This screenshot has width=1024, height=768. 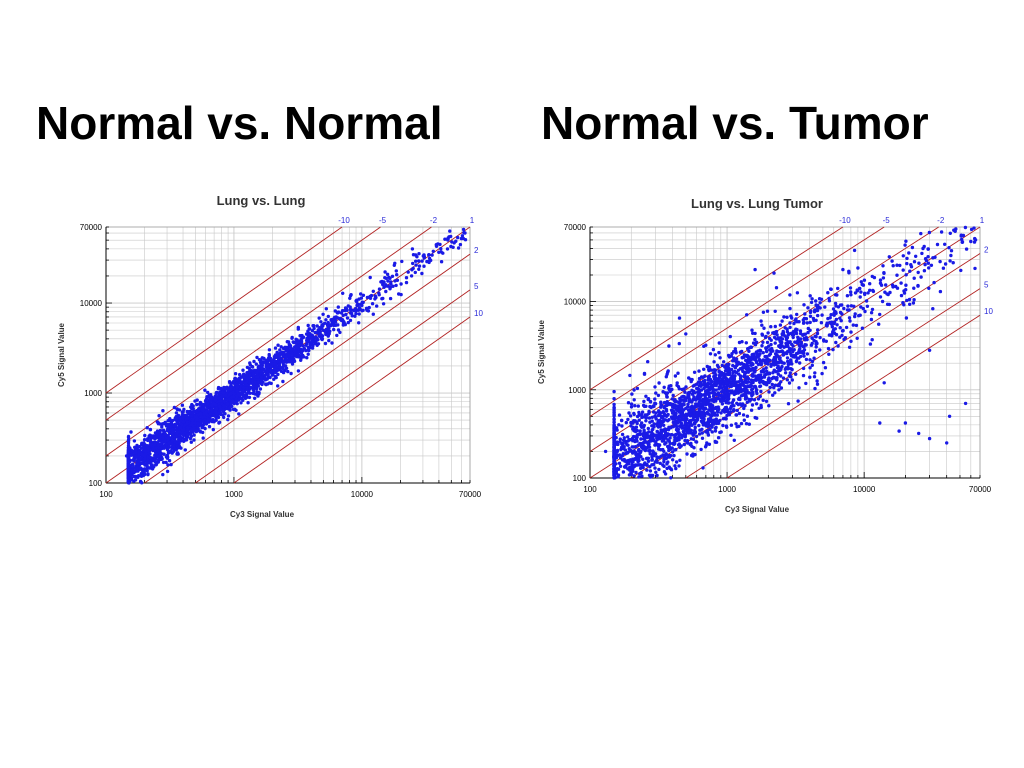 What do you see at coordinates (470, 494) in the screenshot?
I see `x-tick-label: 70000` at bounding box center [470, 494].